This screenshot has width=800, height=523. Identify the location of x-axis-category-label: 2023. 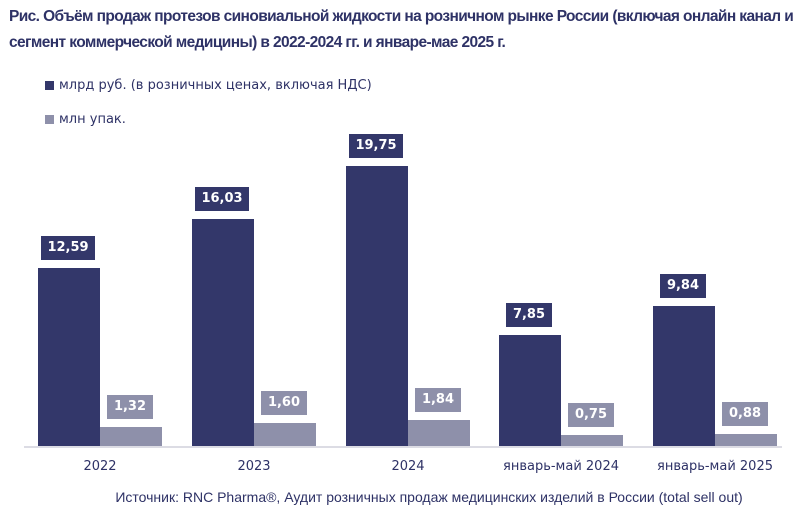
(254, 466).